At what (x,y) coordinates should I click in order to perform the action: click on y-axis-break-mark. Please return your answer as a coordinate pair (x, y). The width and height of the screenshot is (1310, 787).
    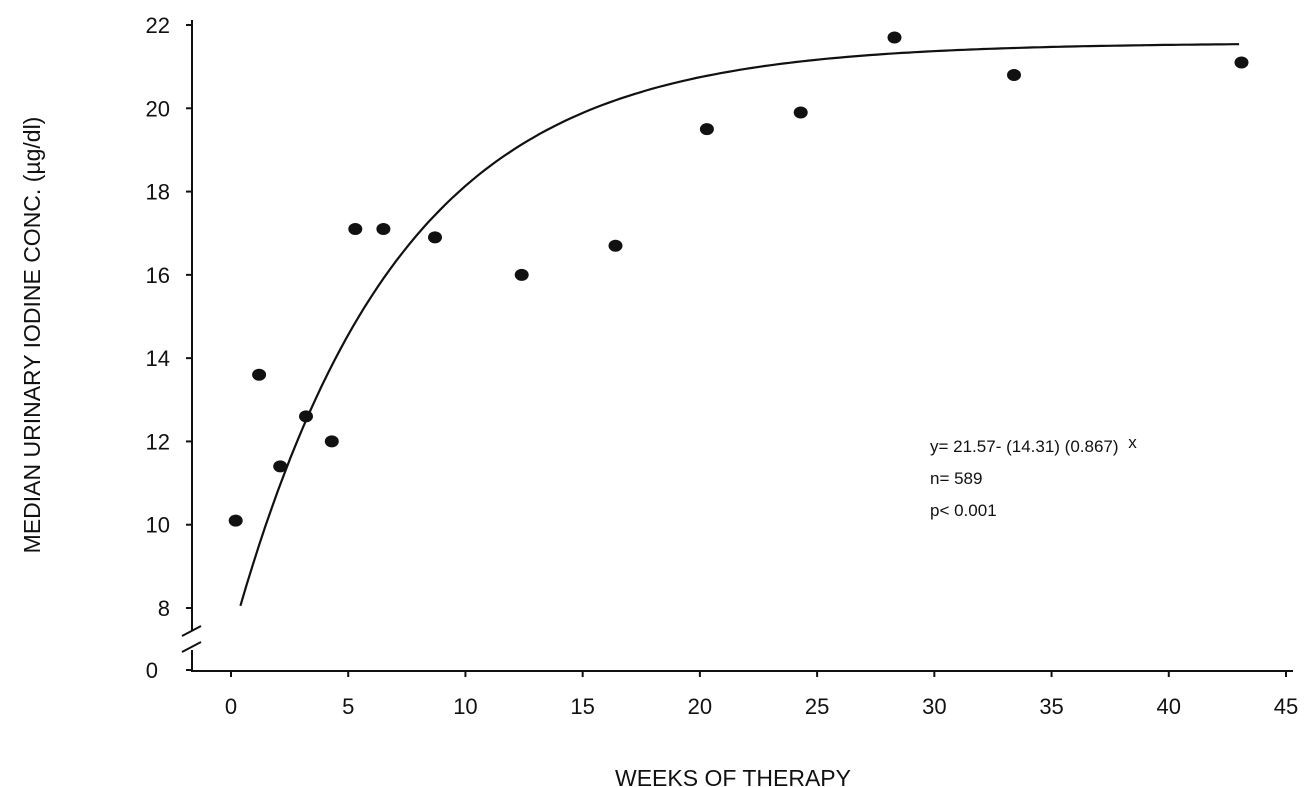
    Looking at the image, I should click on (191, 639).